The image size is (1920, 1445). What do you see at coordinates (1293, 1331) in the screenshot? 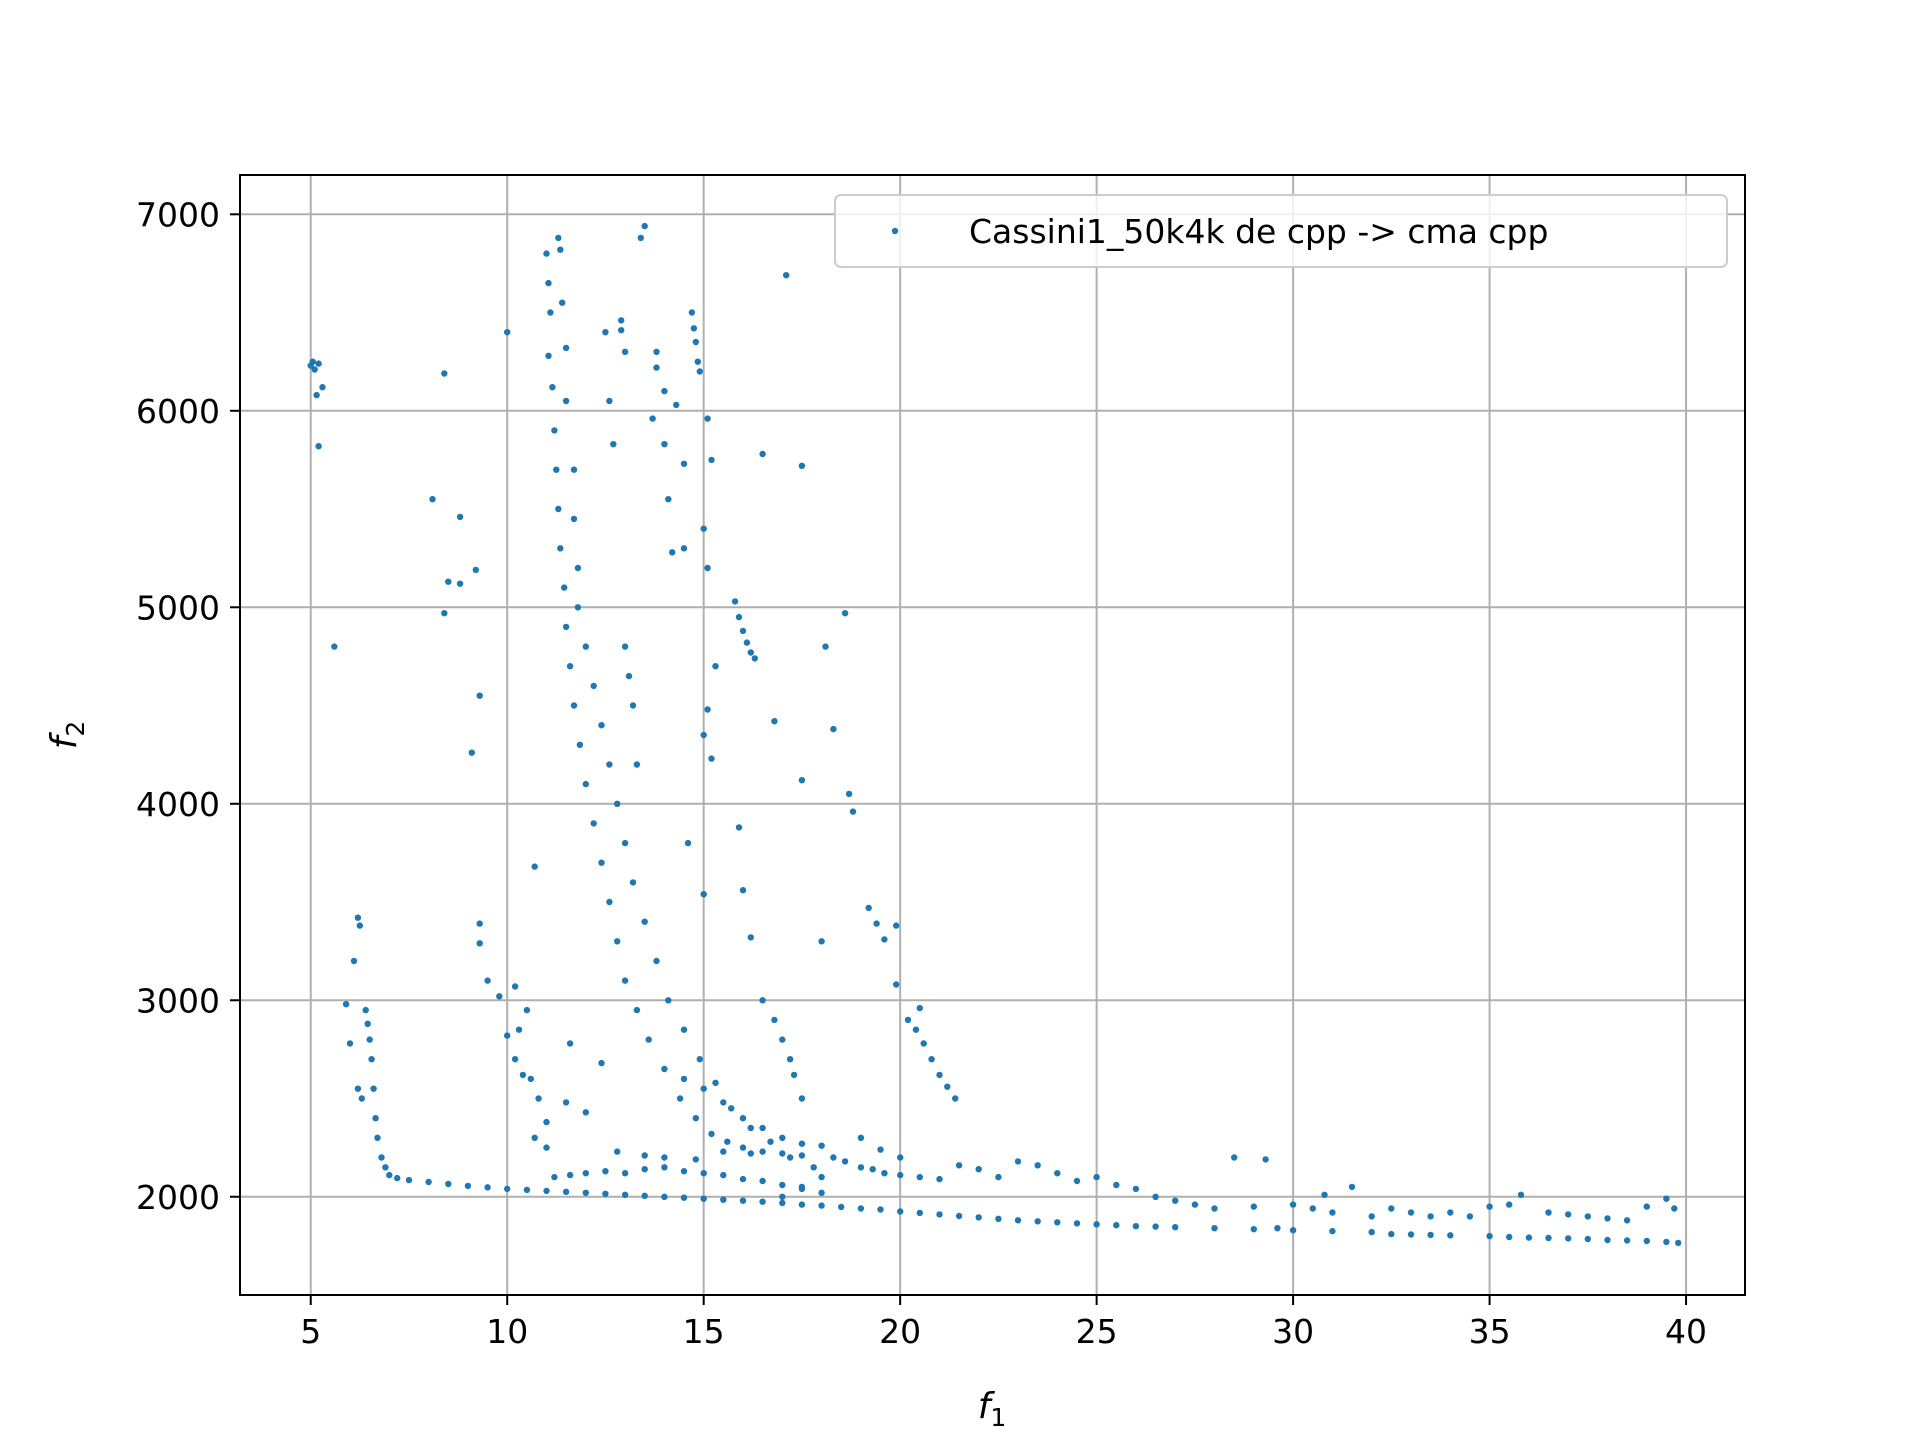
I see `x-tick-label: 30` at bounding box center [1293, 1331].